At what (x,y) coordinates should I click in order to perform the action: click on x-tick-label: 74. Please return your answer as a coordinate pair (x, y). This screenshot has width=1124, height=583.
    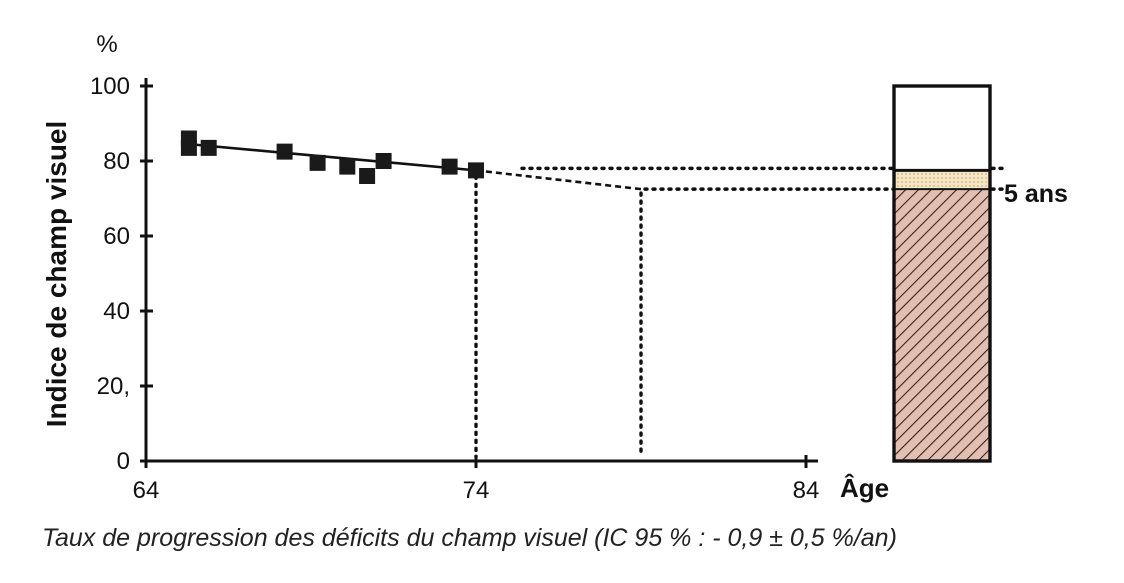
    Looking at the image, I should click on (476, 490).